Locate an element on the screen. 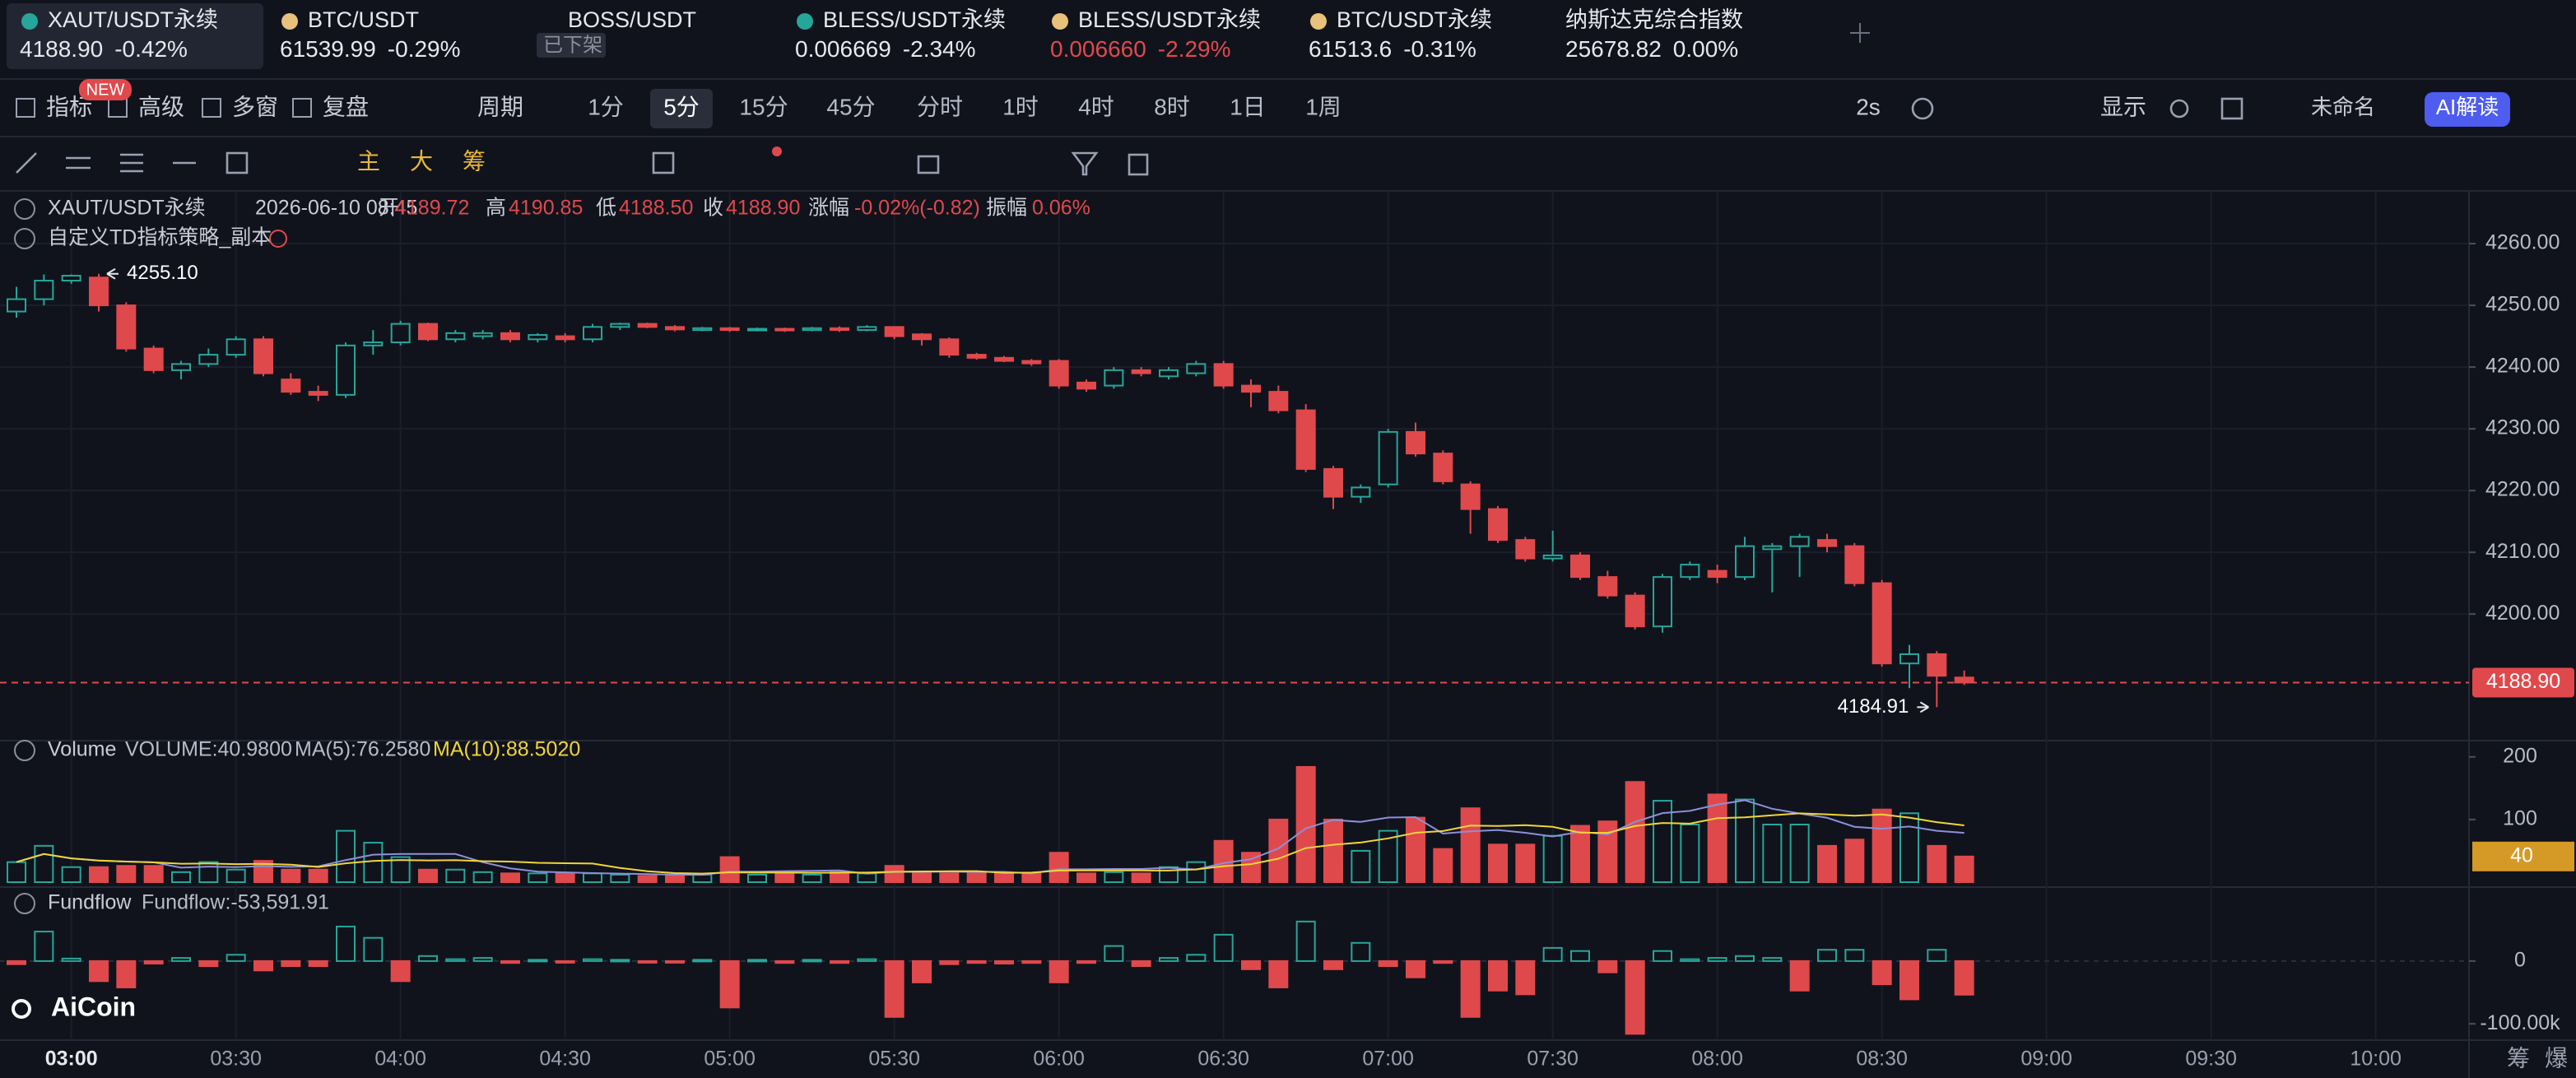 The height and width of the screenshot is (1078, 2576). legend-symbol: XAUT/USDT永续 is located at coordinates (127, 208).